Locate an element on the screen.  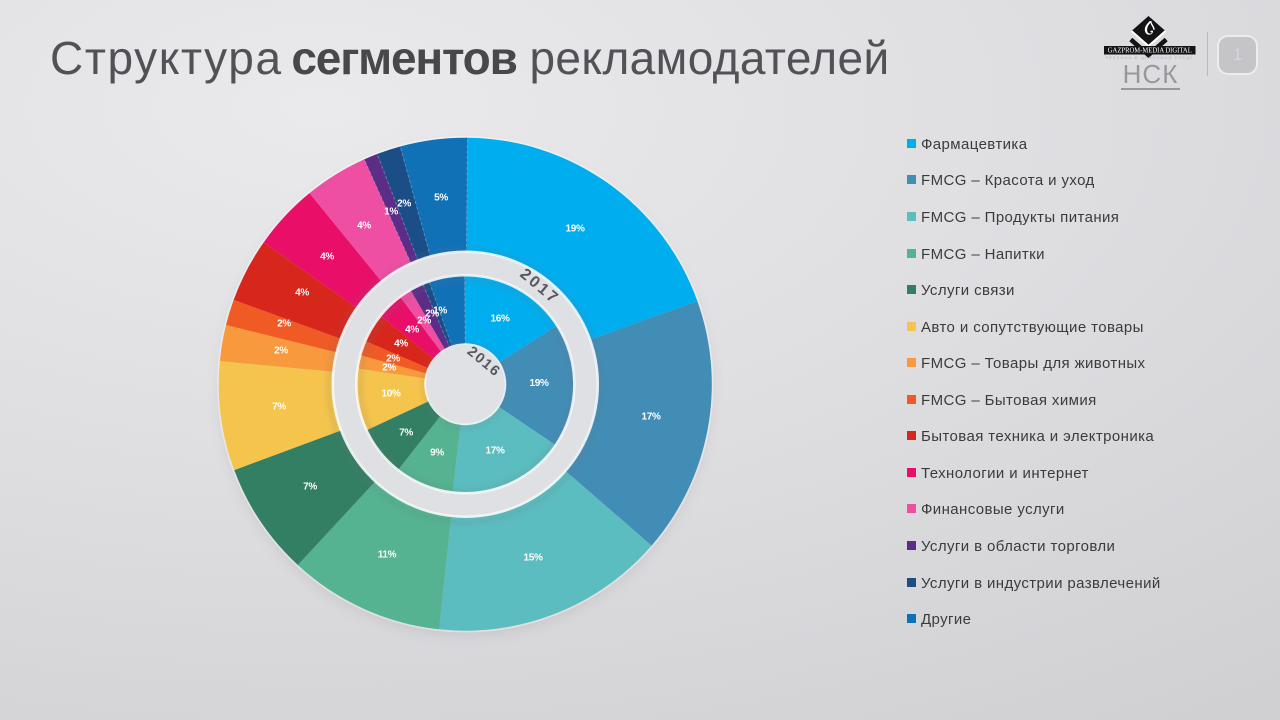
svg-text: 15% is located at coordinates (533, 558).